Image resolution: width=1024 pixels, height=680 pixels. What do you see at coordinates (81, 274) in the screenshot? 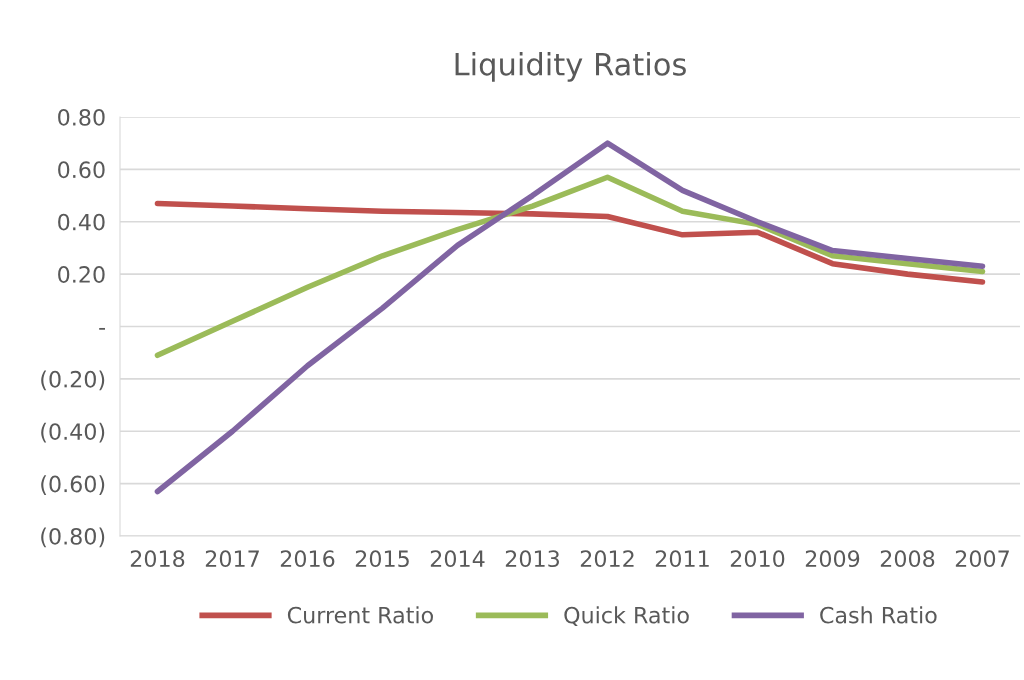
I see `y-tick-label: 0.20` at bounding box center [81, 274].